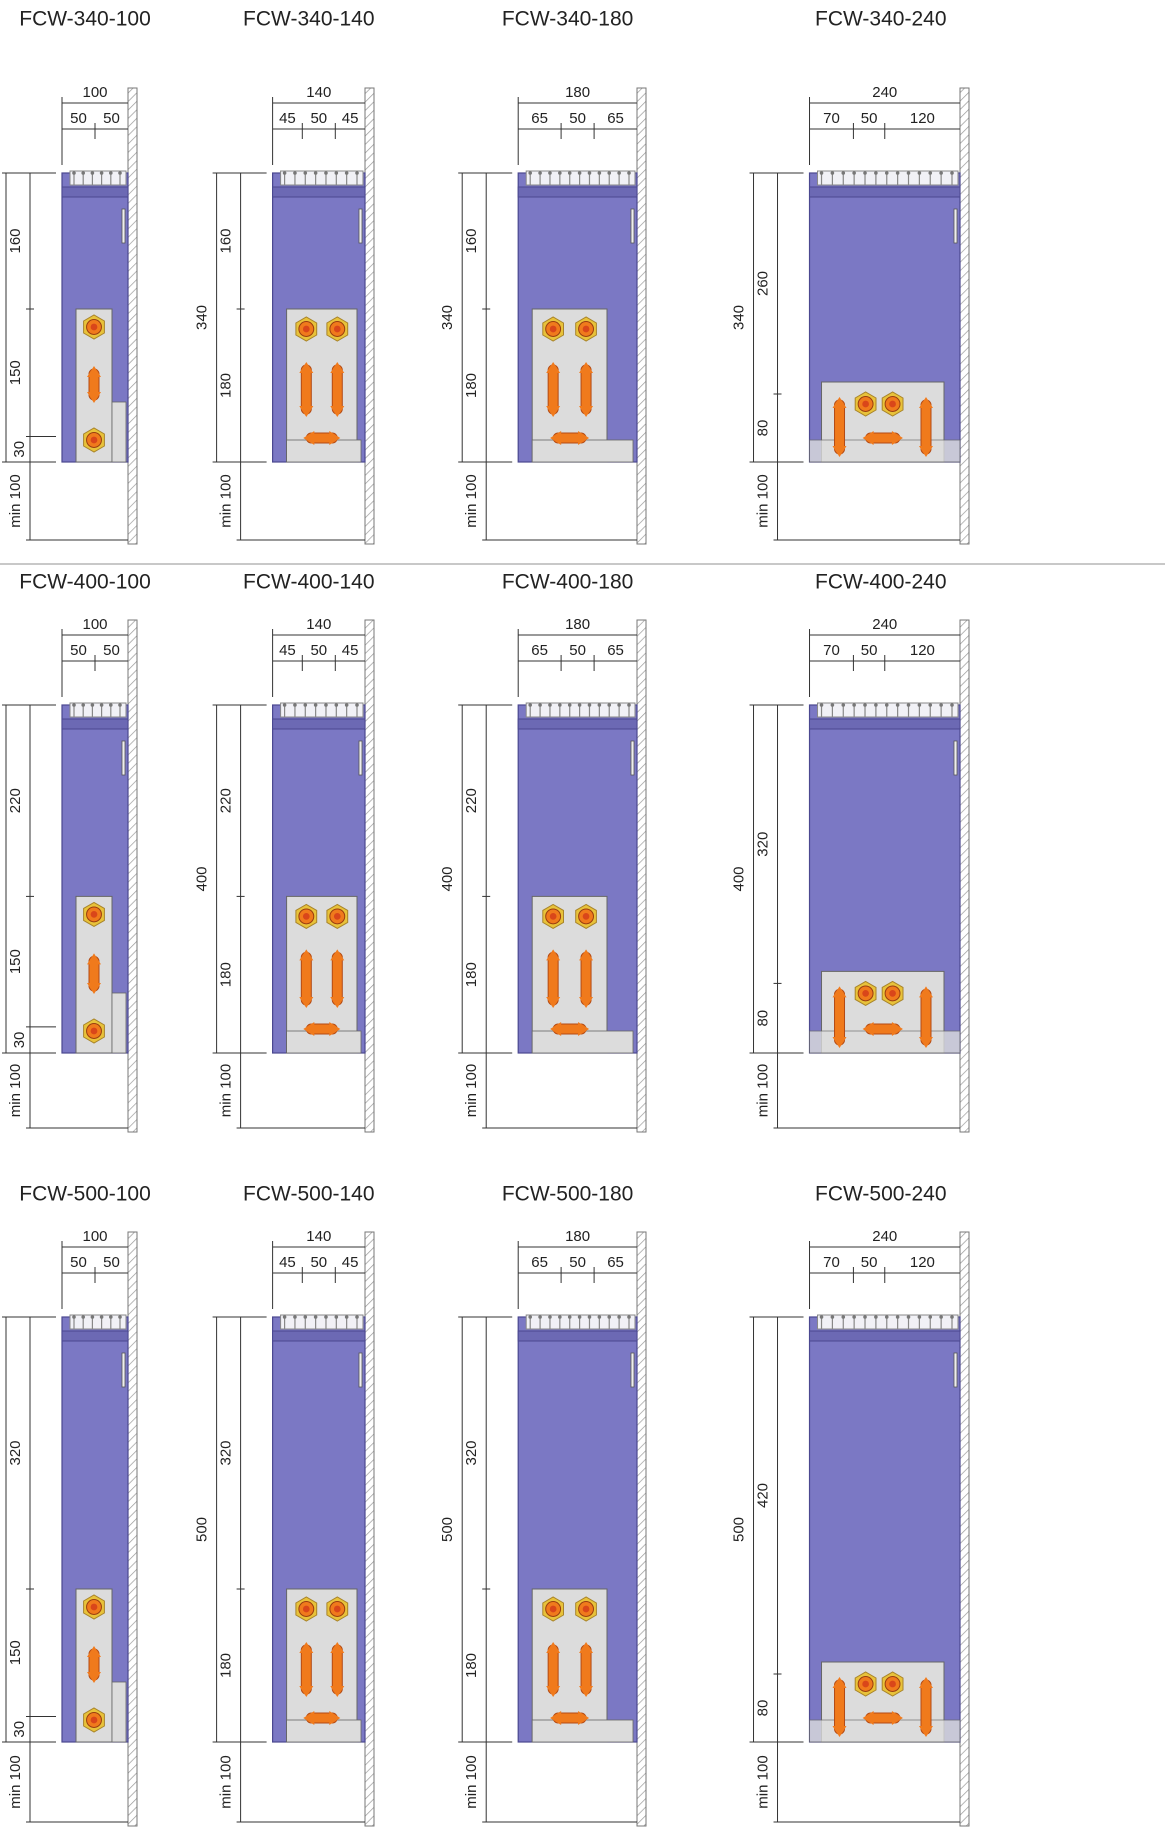  What do you see at coordinates (964, 1529) in the screenshot?
I see `wall-hatch-icon` at bounding box center [964, 1529].